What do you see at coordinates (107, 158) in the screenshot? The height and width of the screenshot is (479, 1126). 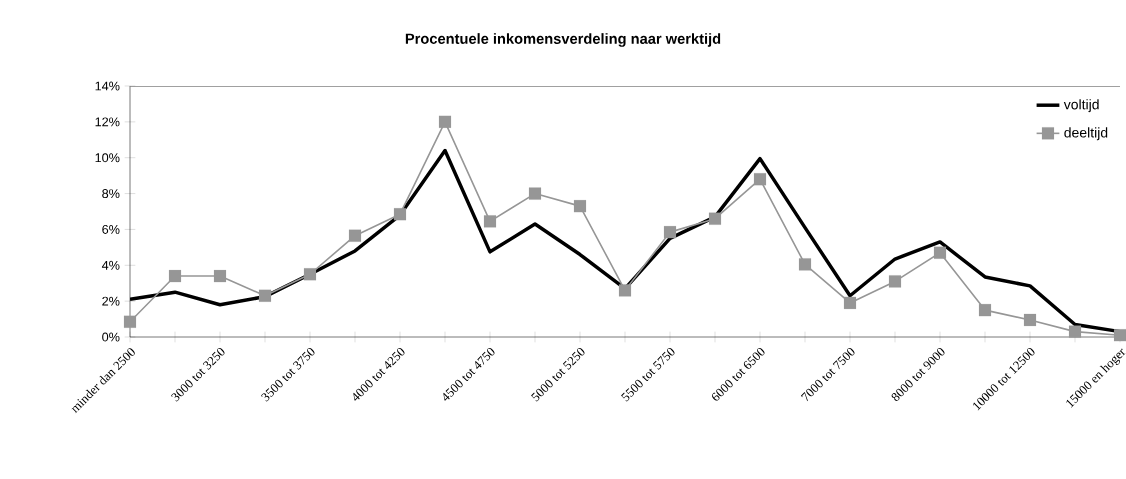 I see `y-tick-label: 10%` at bounding box center [107, 158].